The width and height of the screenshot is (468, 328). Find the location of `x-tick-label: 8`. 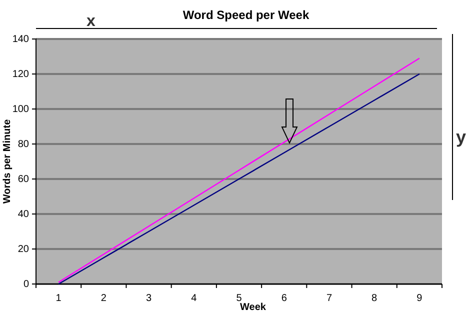

x-tick-label: 8 is located at coordinates (375, 298).